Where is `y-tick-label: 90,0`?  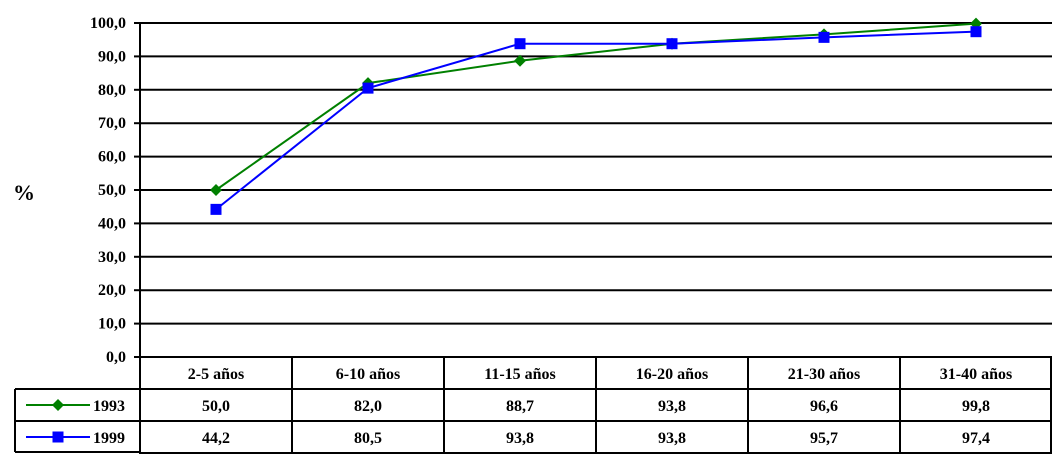 y-tick-label: 90,0 is located at coordinates (112, 56).